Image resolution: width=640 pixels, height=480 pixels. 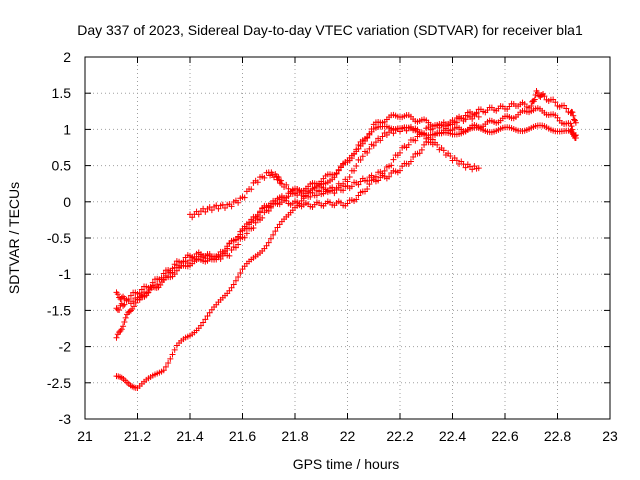 What do you see at coordinates (59, 383) in the screenshot?
I see `y-tick-label: -2.5` at bounding box center [59, 383].